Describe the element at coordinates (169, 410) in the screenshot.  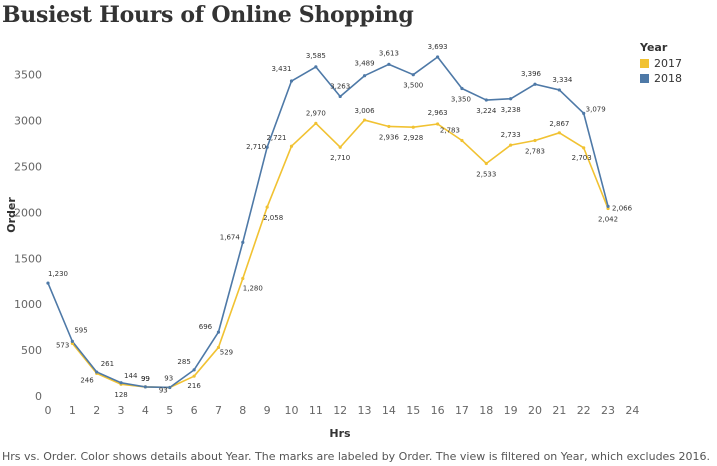
I see `x-tick-label: 5` at that location.